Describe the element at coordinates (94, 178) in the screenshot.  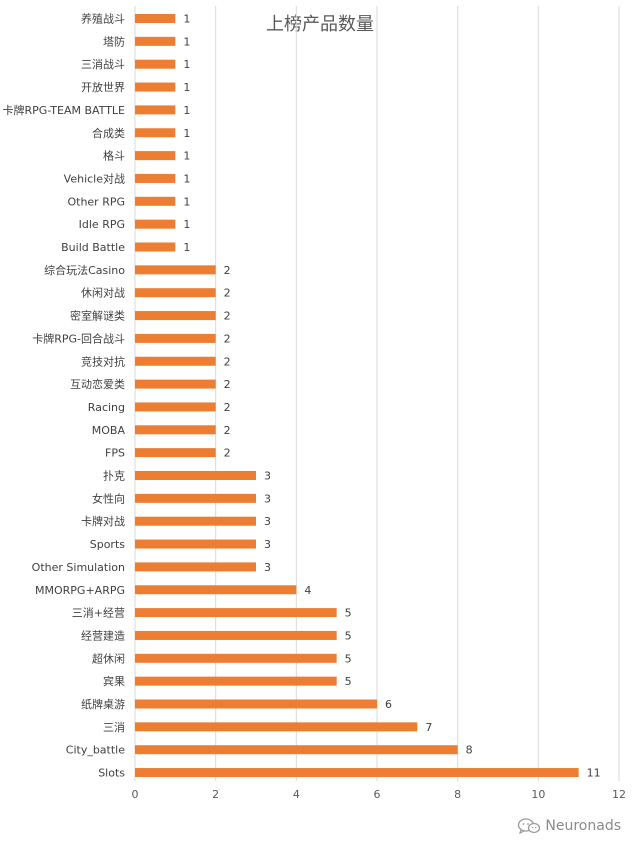
I see `category-label: Vehicle对战` at that location.